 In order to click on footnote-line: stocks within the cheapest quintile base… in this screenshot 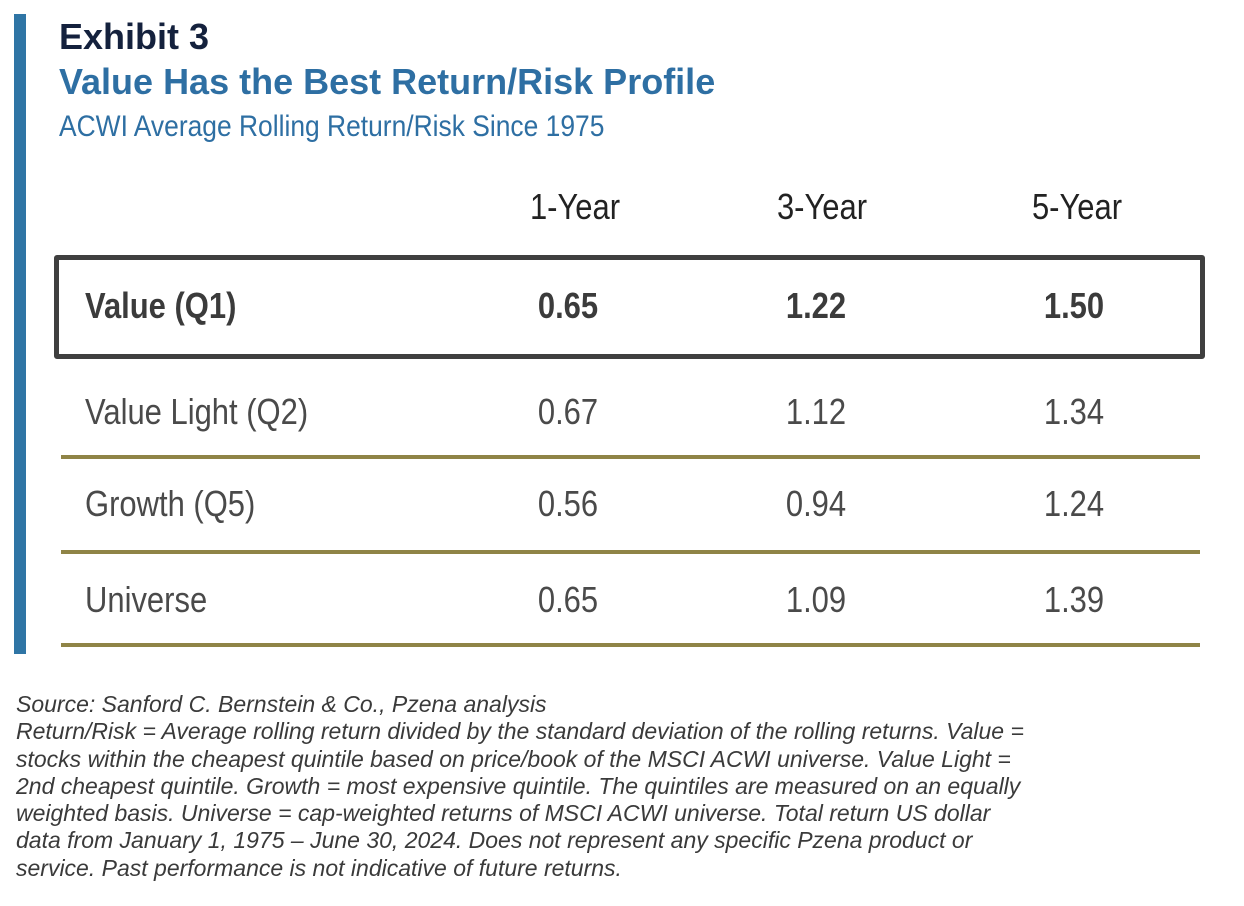, I will do `click(513, 758)`.